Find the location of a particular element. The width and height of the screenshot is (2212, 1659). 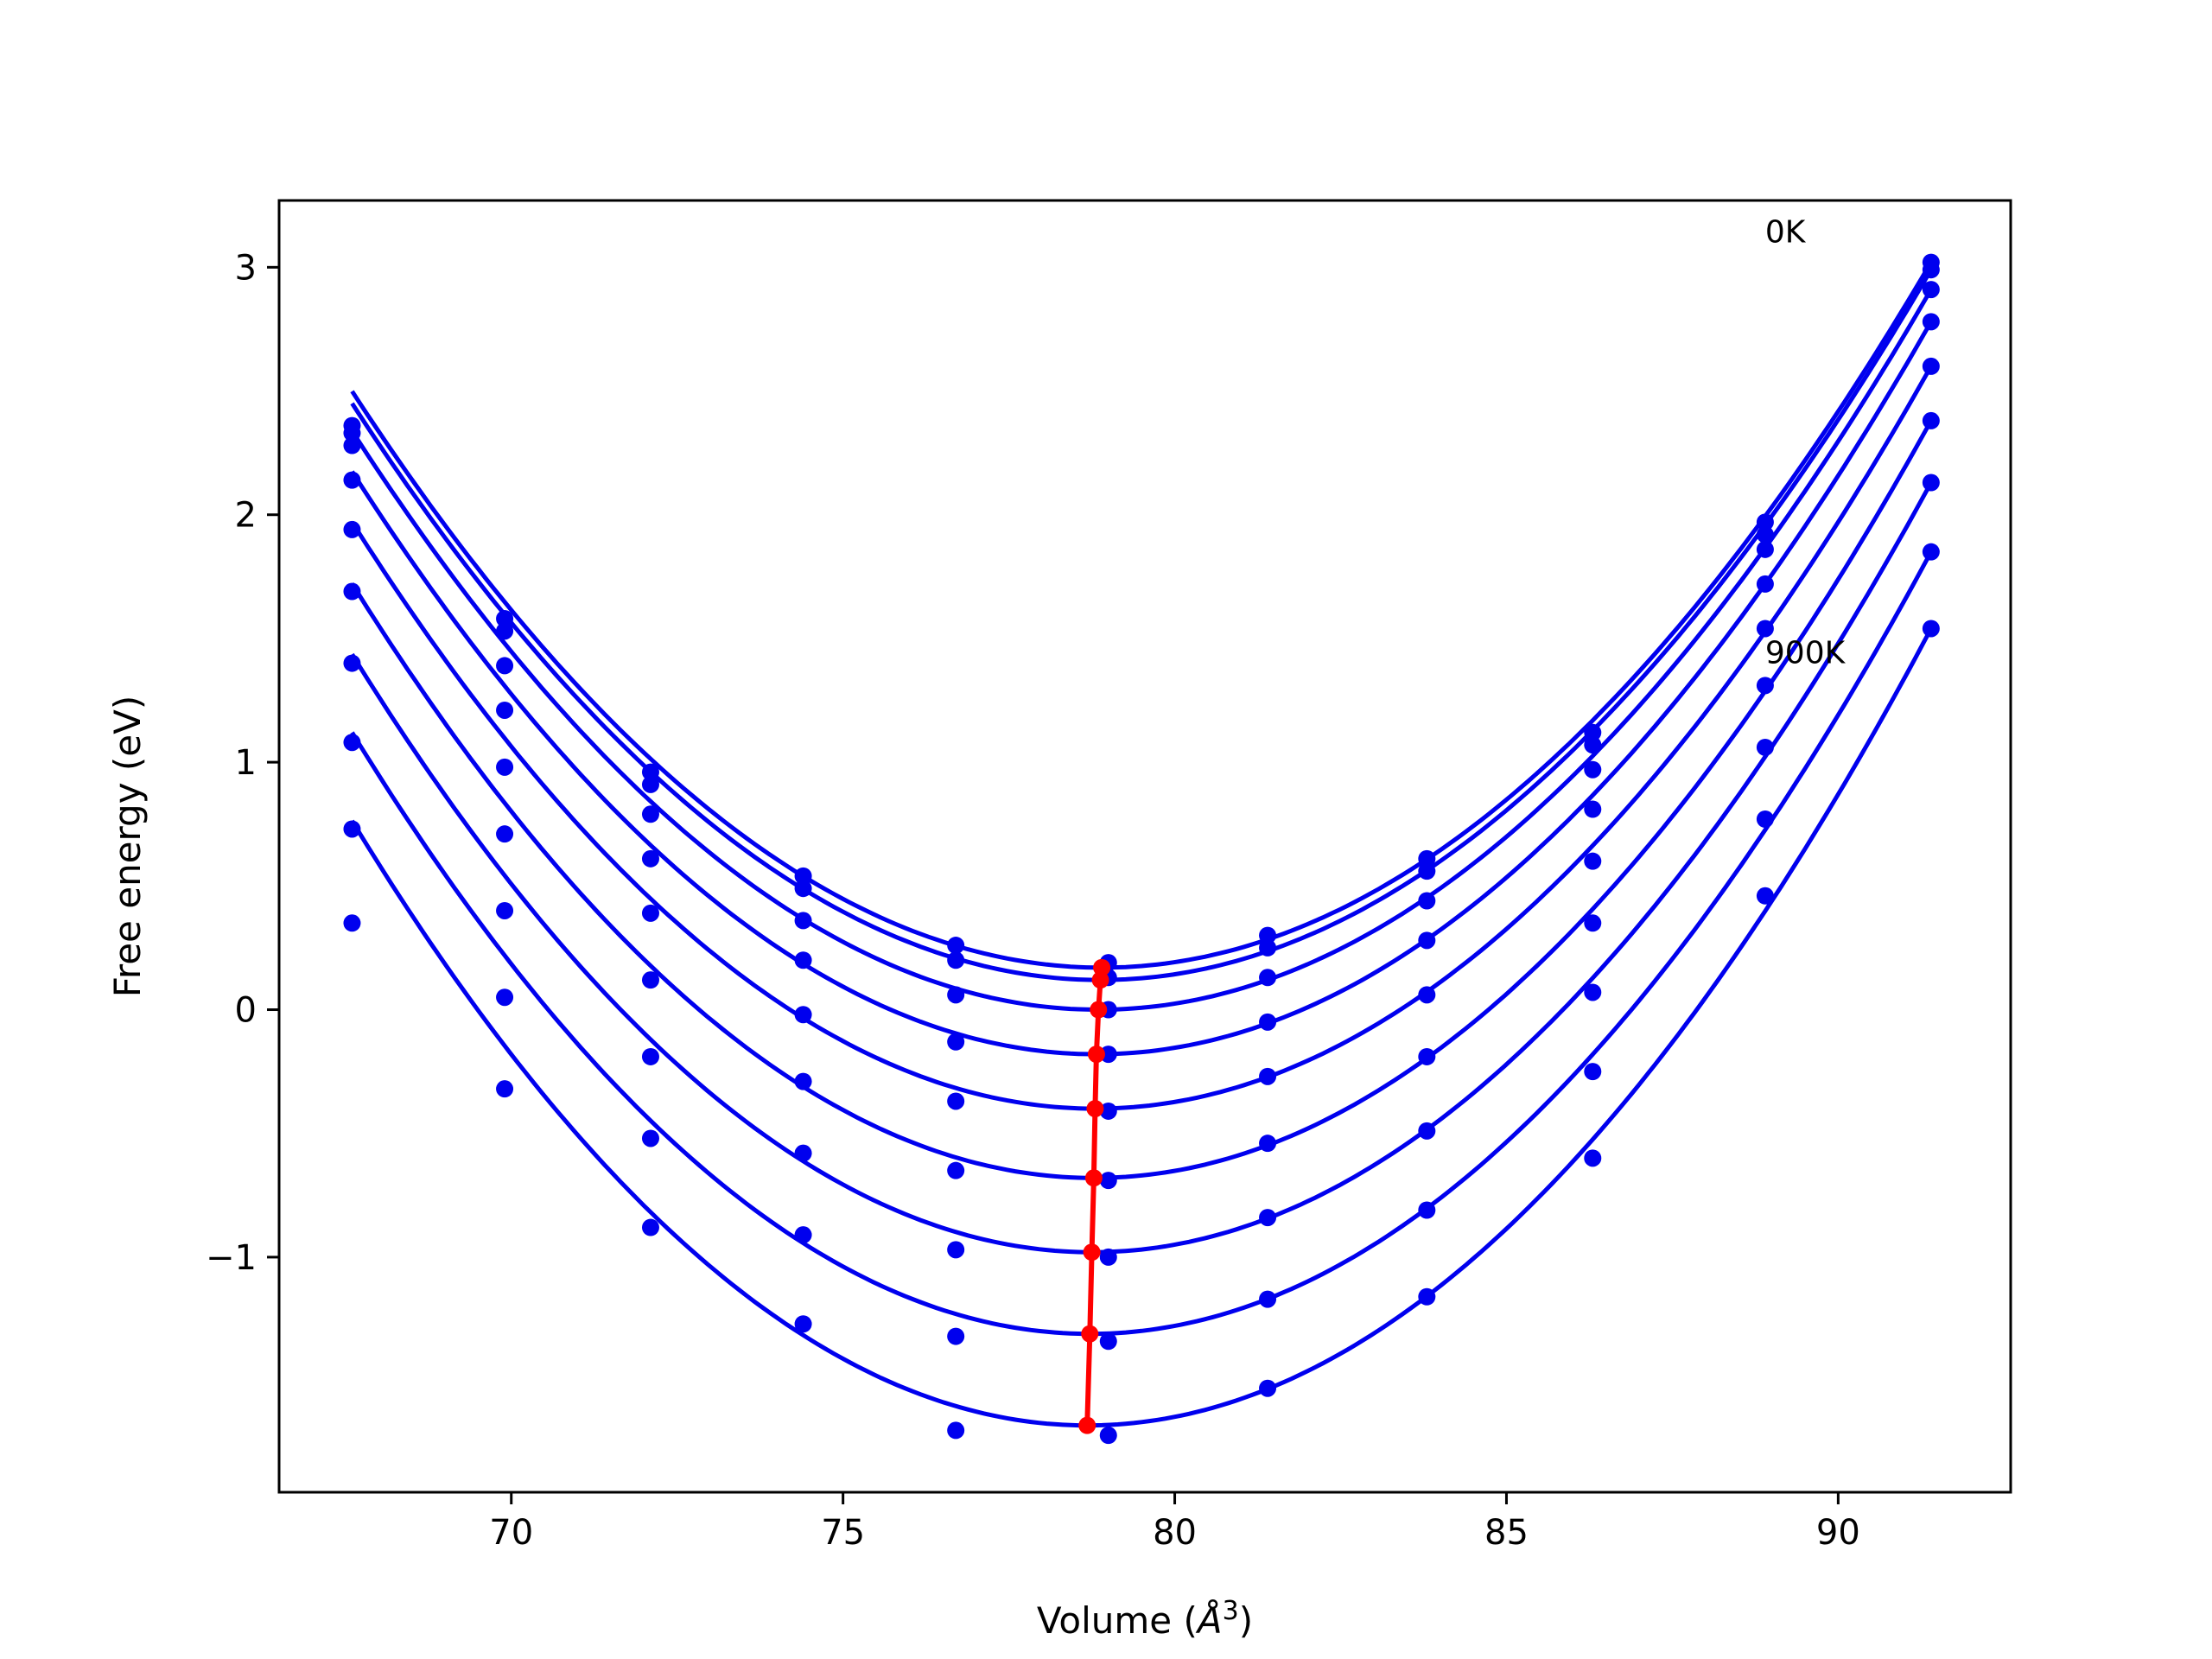

minimum-points is located at coordinates (1094, 1196).